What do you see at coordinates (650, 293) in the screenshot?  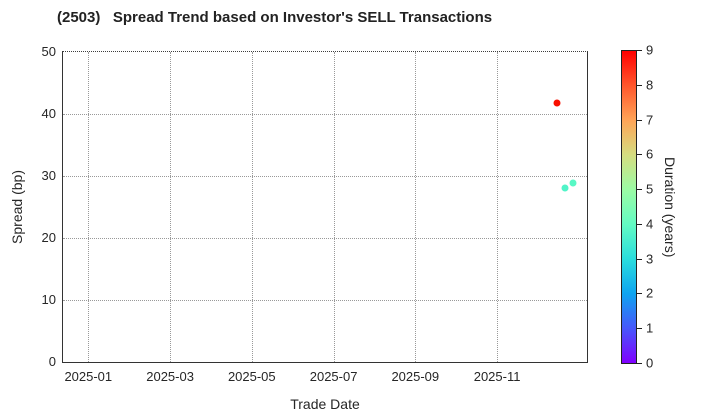 I see `colorbar-tick-label: 2` at bounding box center [650, 293].